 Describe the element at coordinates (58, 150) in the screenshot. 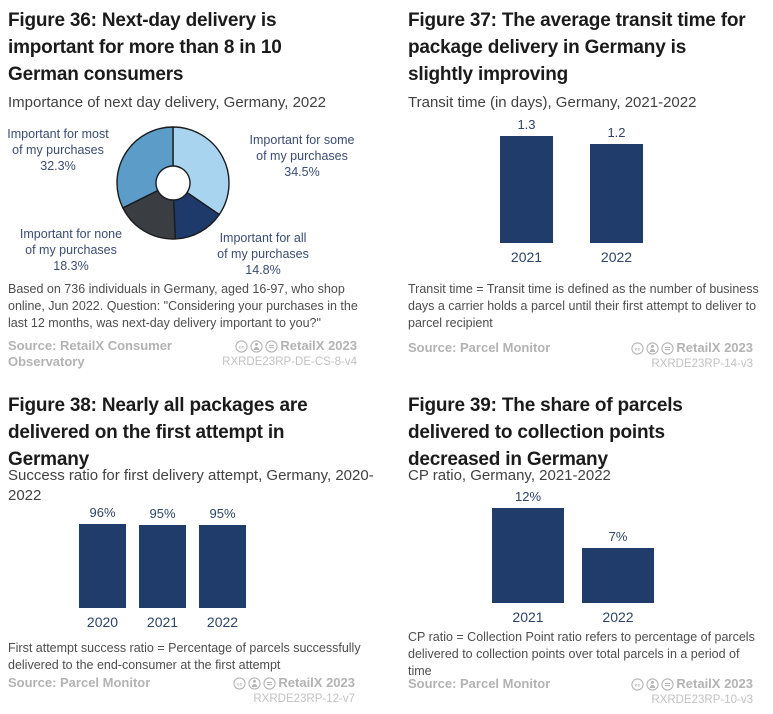

I see `donut-slice-label: Important for most of my purchases 32.3%` at that location.